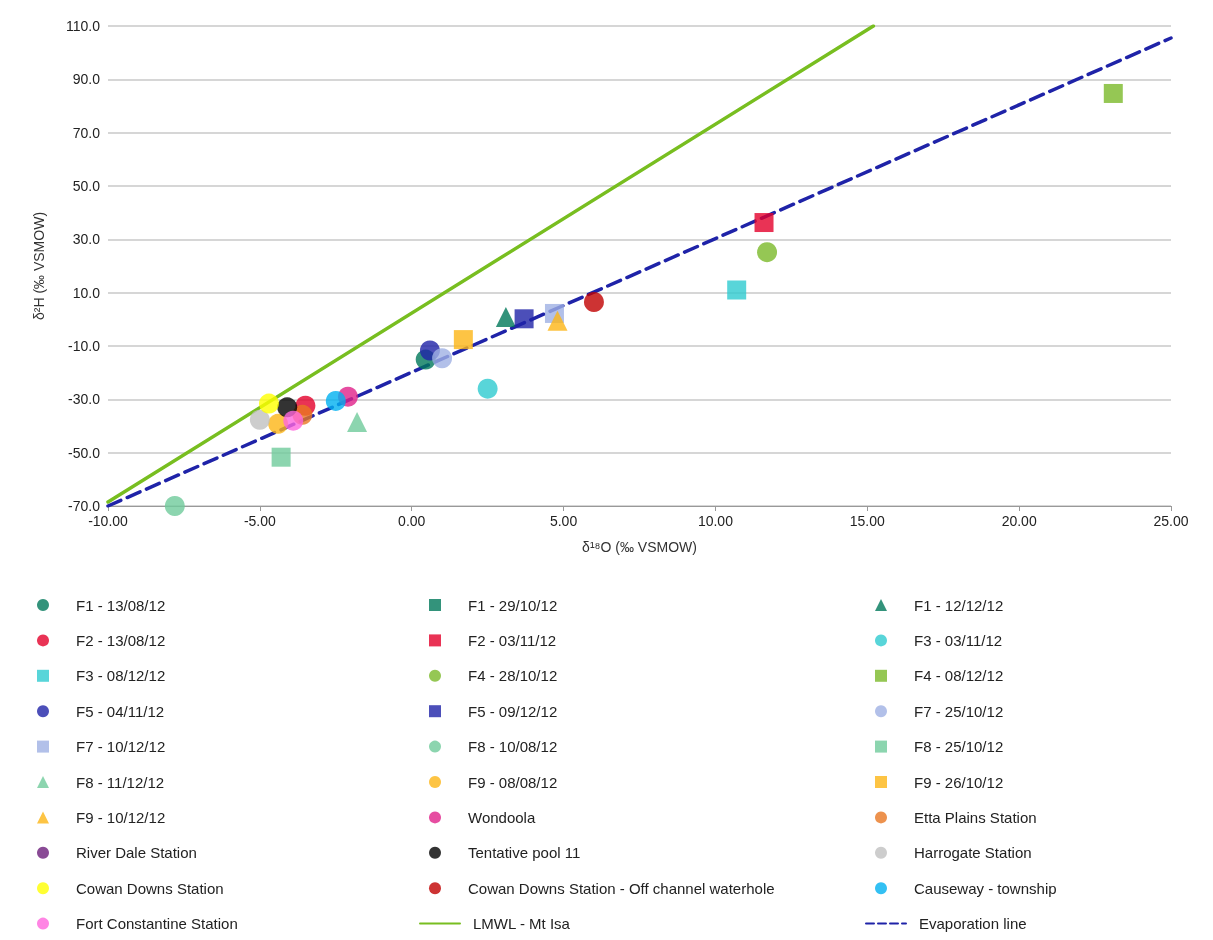 The width and height of the screenshot is (1213, 940). What do you see at coordinates (86, 239) in the screenshot?
I see `y-tick-label: 30.0` at bounding box center [86, 239].